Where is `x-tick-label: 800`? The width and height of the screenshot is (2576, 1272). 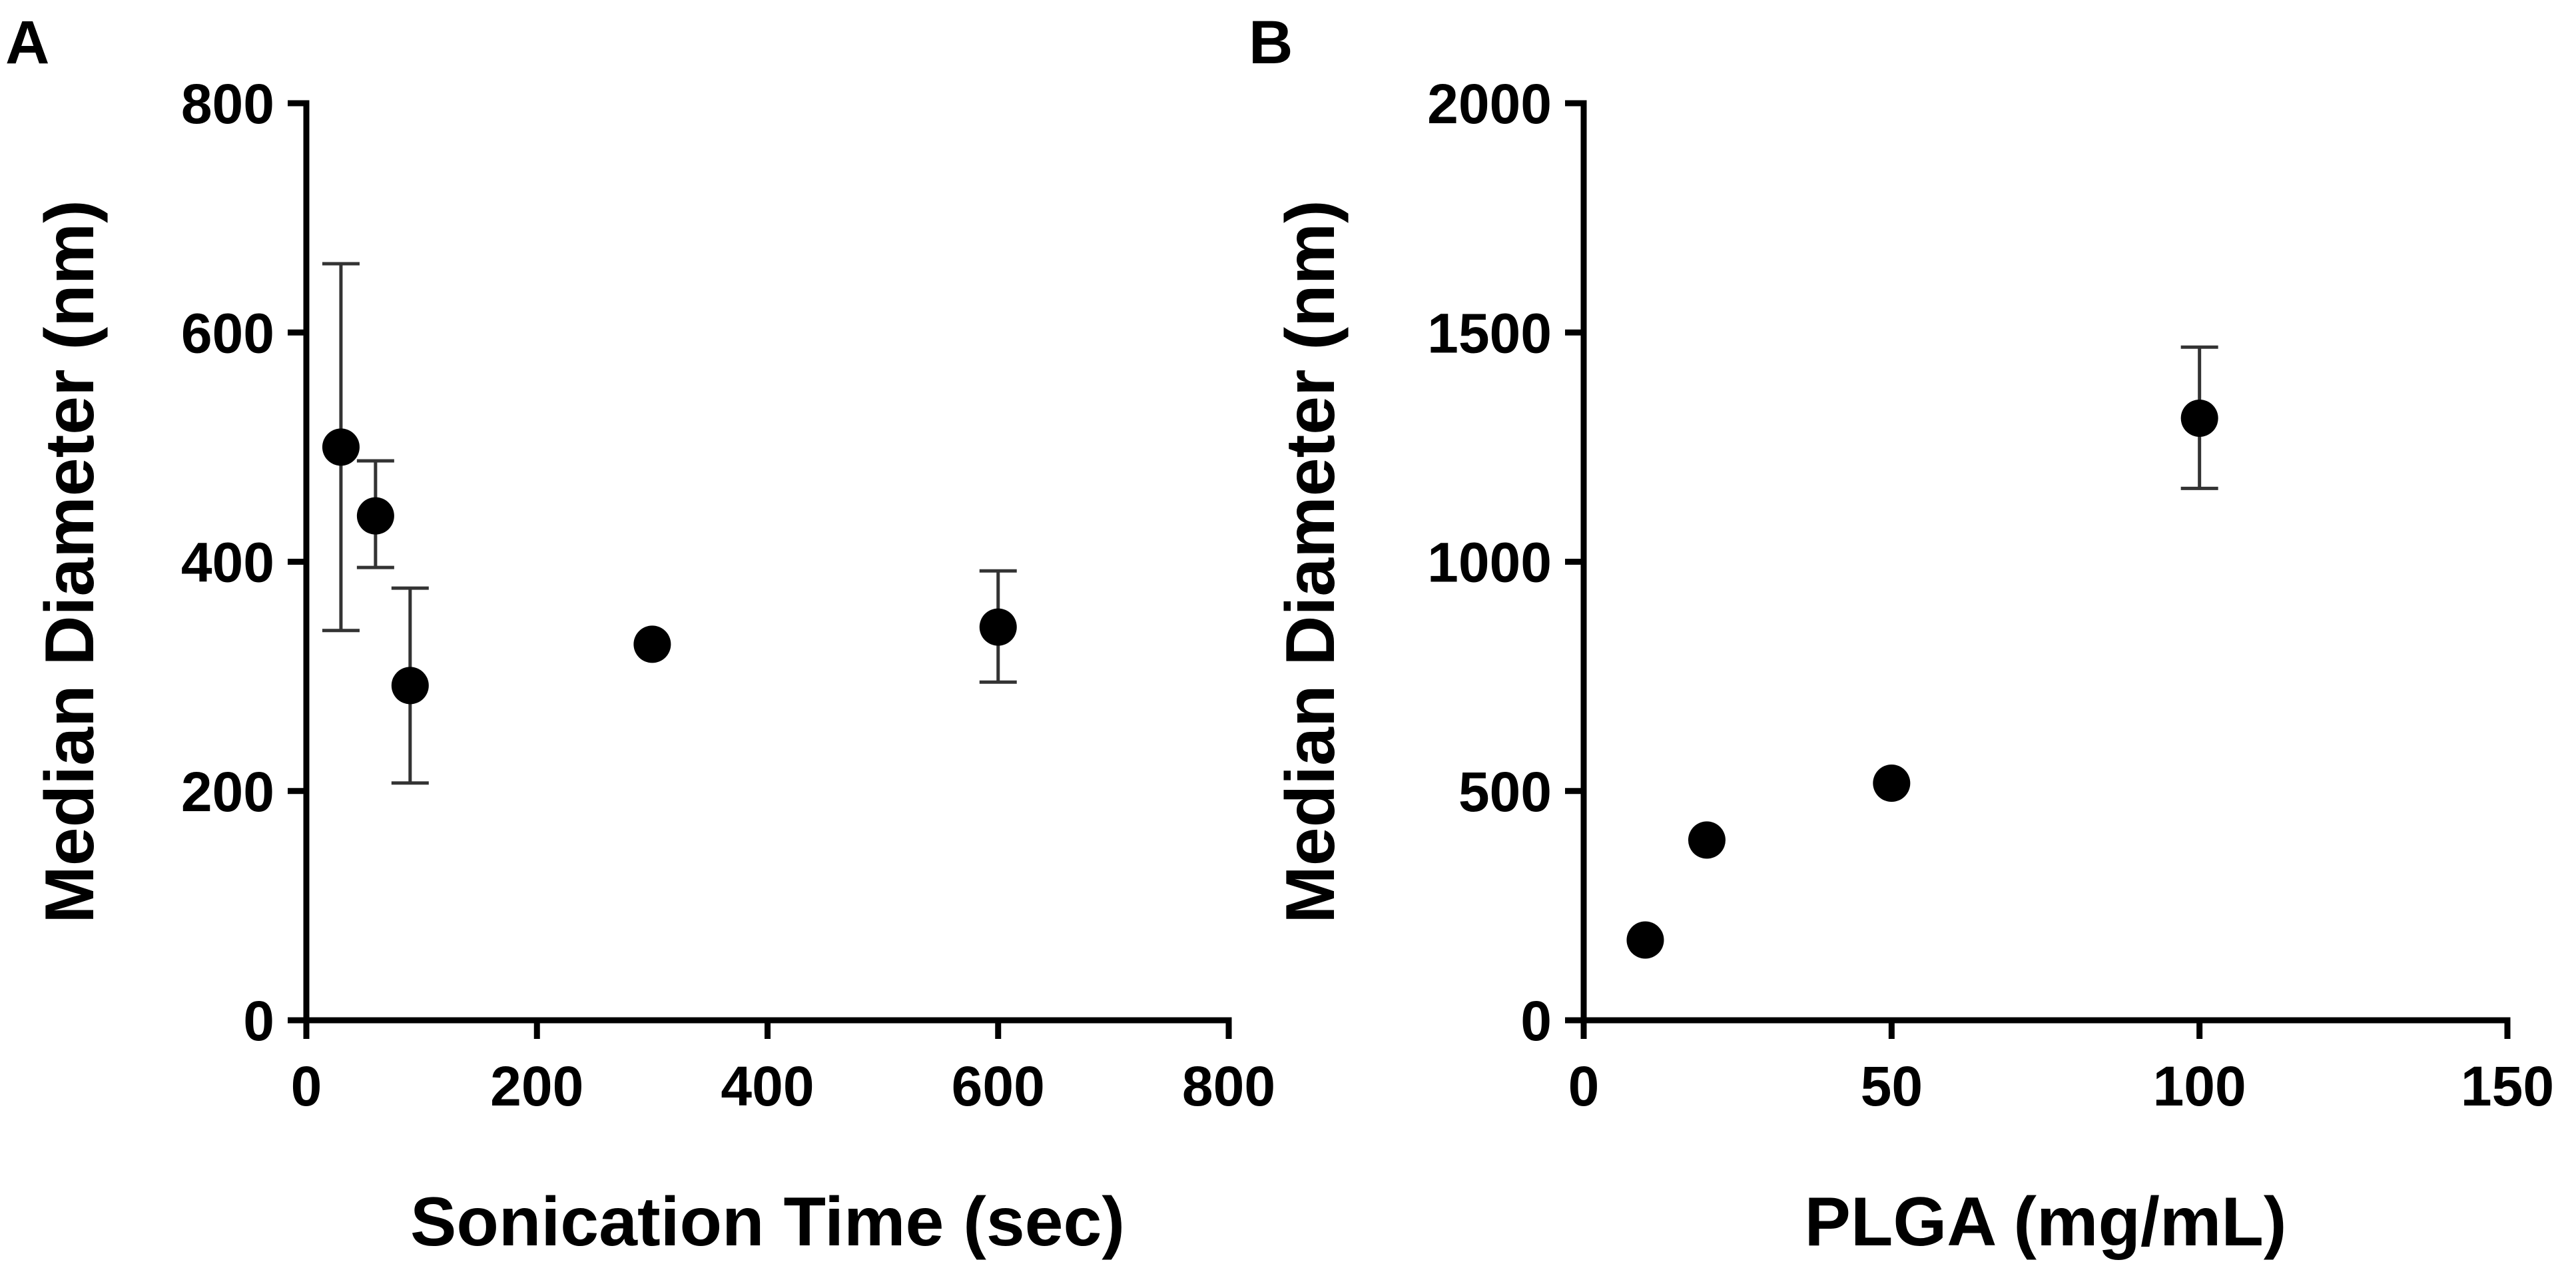
x-tick-label: 800 is located at coordinates (1228, 1086).